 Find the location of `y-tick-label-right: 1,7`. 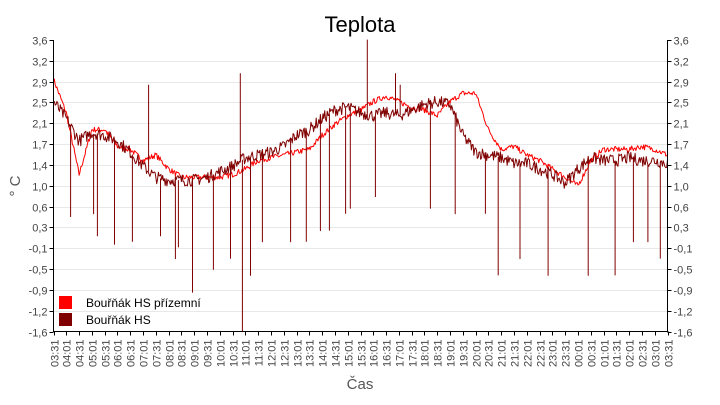

y-tick-label-right: 1,7 is located at coordinates (681, 146).